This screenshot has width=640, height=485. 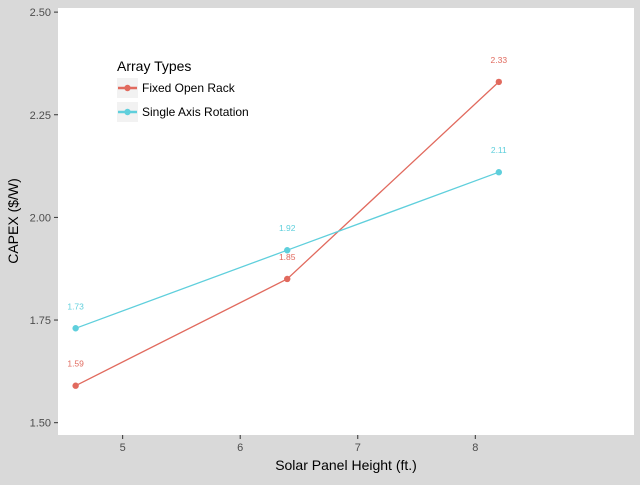 I want to click on x-axis: 5 6 7 8, so click(x=299, y=444).